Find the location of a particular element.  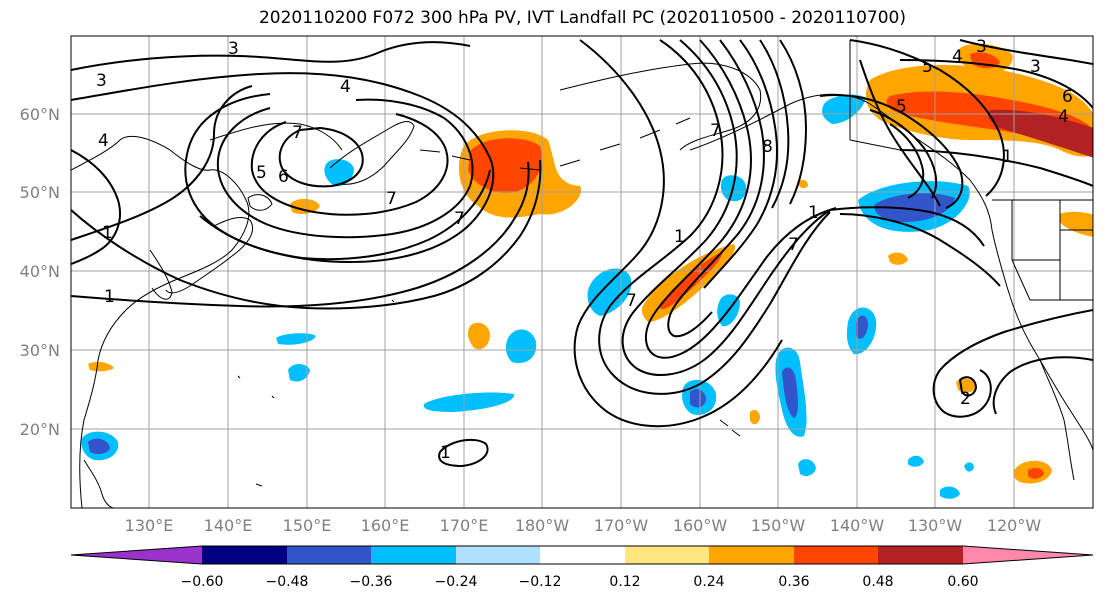

contour-label: 5 is located at coordinates (901, 107).